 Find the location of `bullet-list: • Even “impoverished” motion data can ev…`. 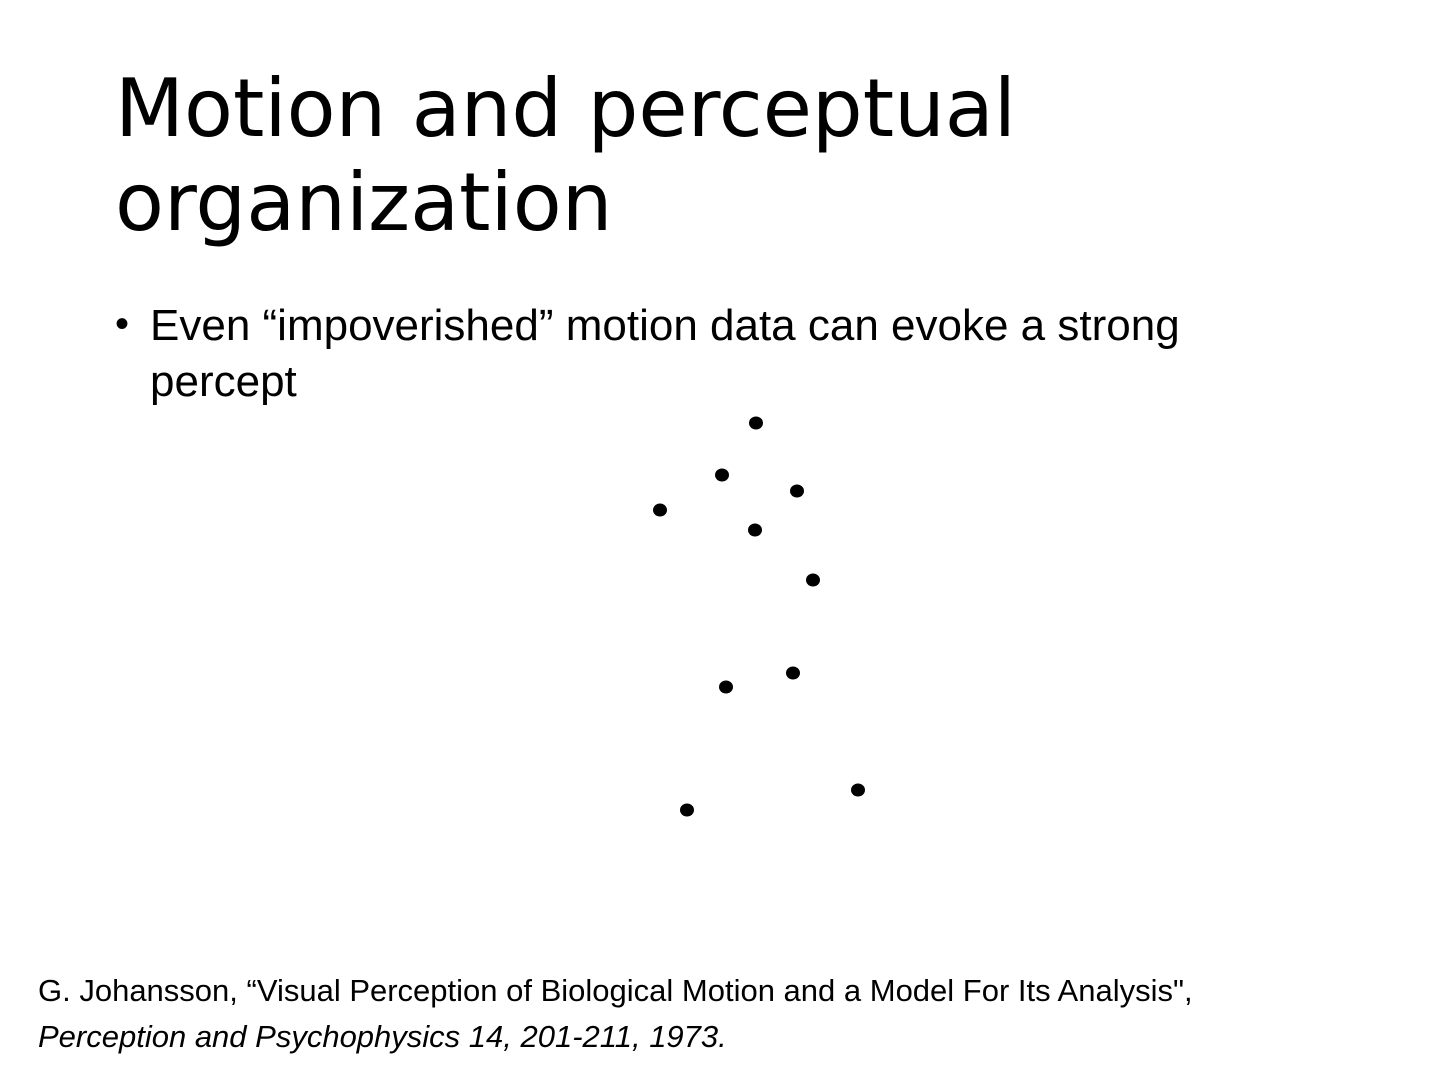

bullet-list: • Even “impoverished” motion data can ev… is located at coordinates (675, 354).